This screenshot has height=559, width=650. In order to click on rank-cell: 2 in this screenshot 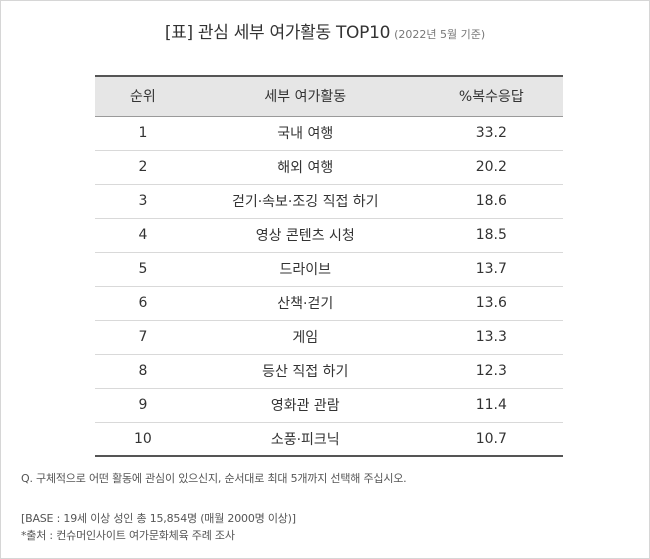, I will do `click(143, 167)`.